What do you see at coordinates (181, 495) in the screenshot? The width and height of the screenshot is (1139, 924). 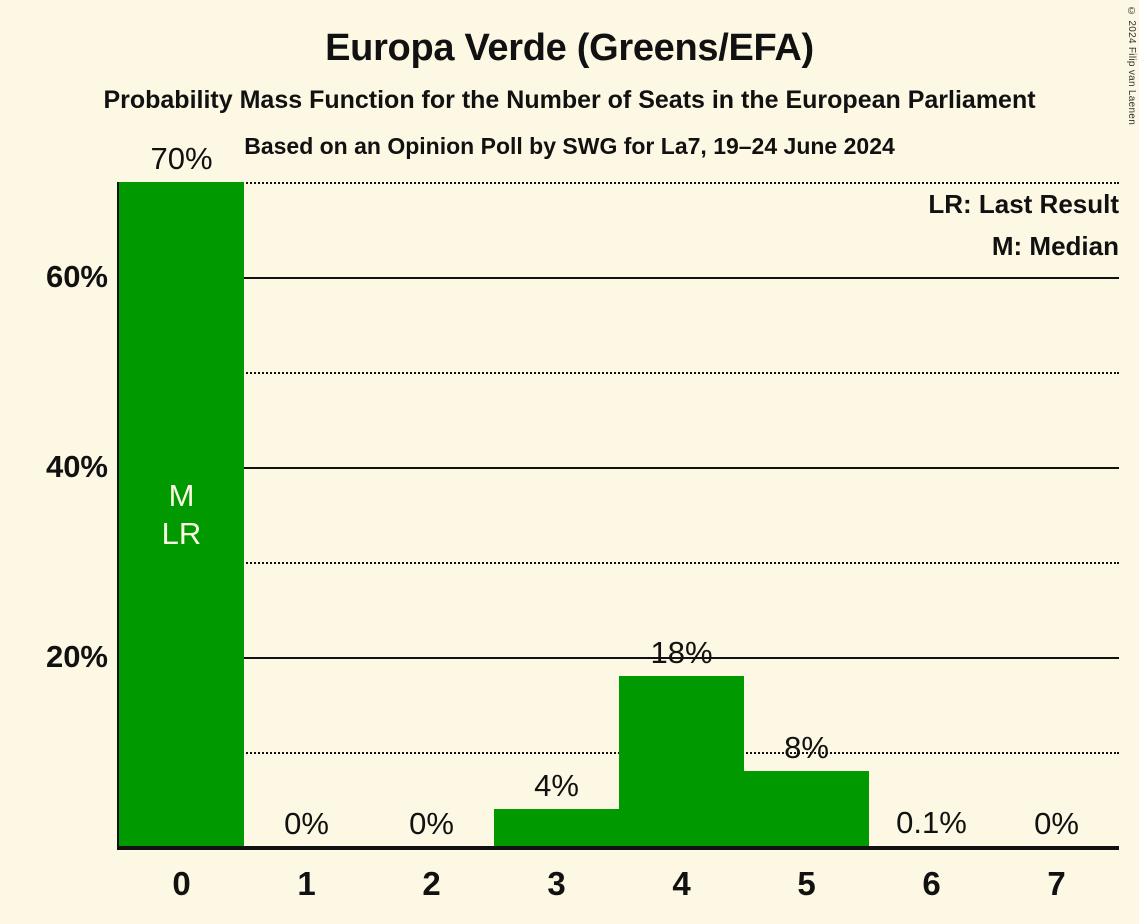 I see `bar-marker-median: M` at bounding box center [181, 495].